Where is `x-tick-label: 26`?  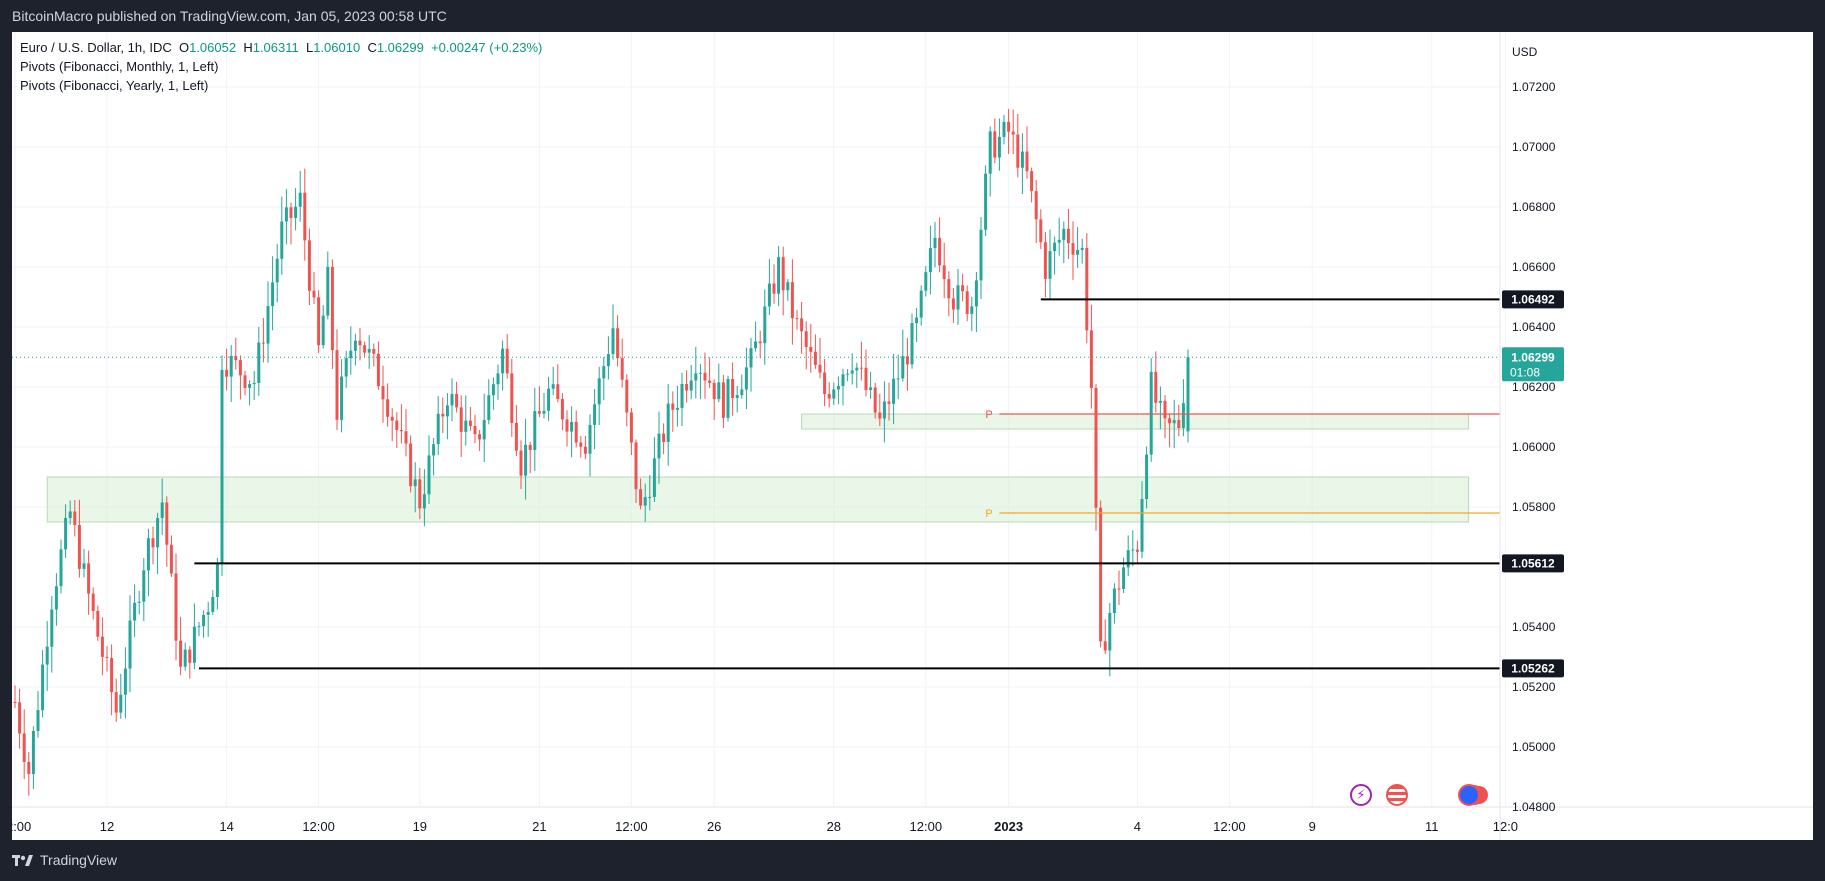
x-tick-label: 26 is located at coordinates (714, 826).